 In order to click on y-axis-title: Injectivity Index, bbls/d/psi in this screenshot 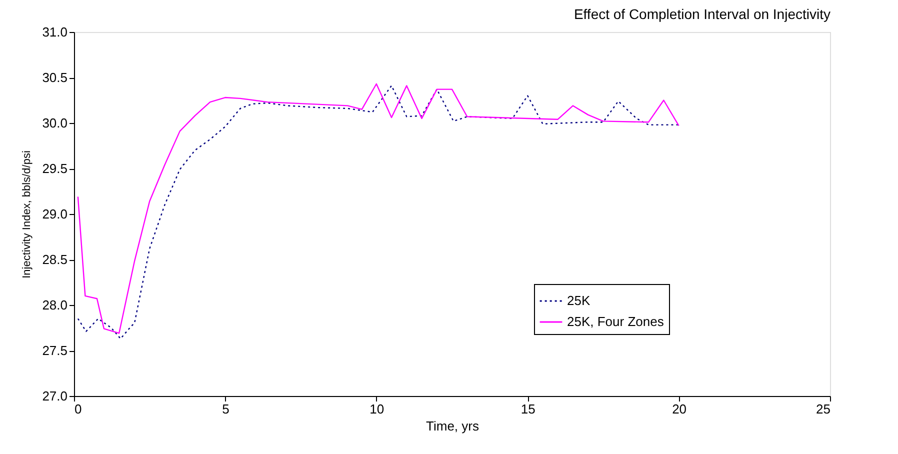, I will do `click(27, 214)`.